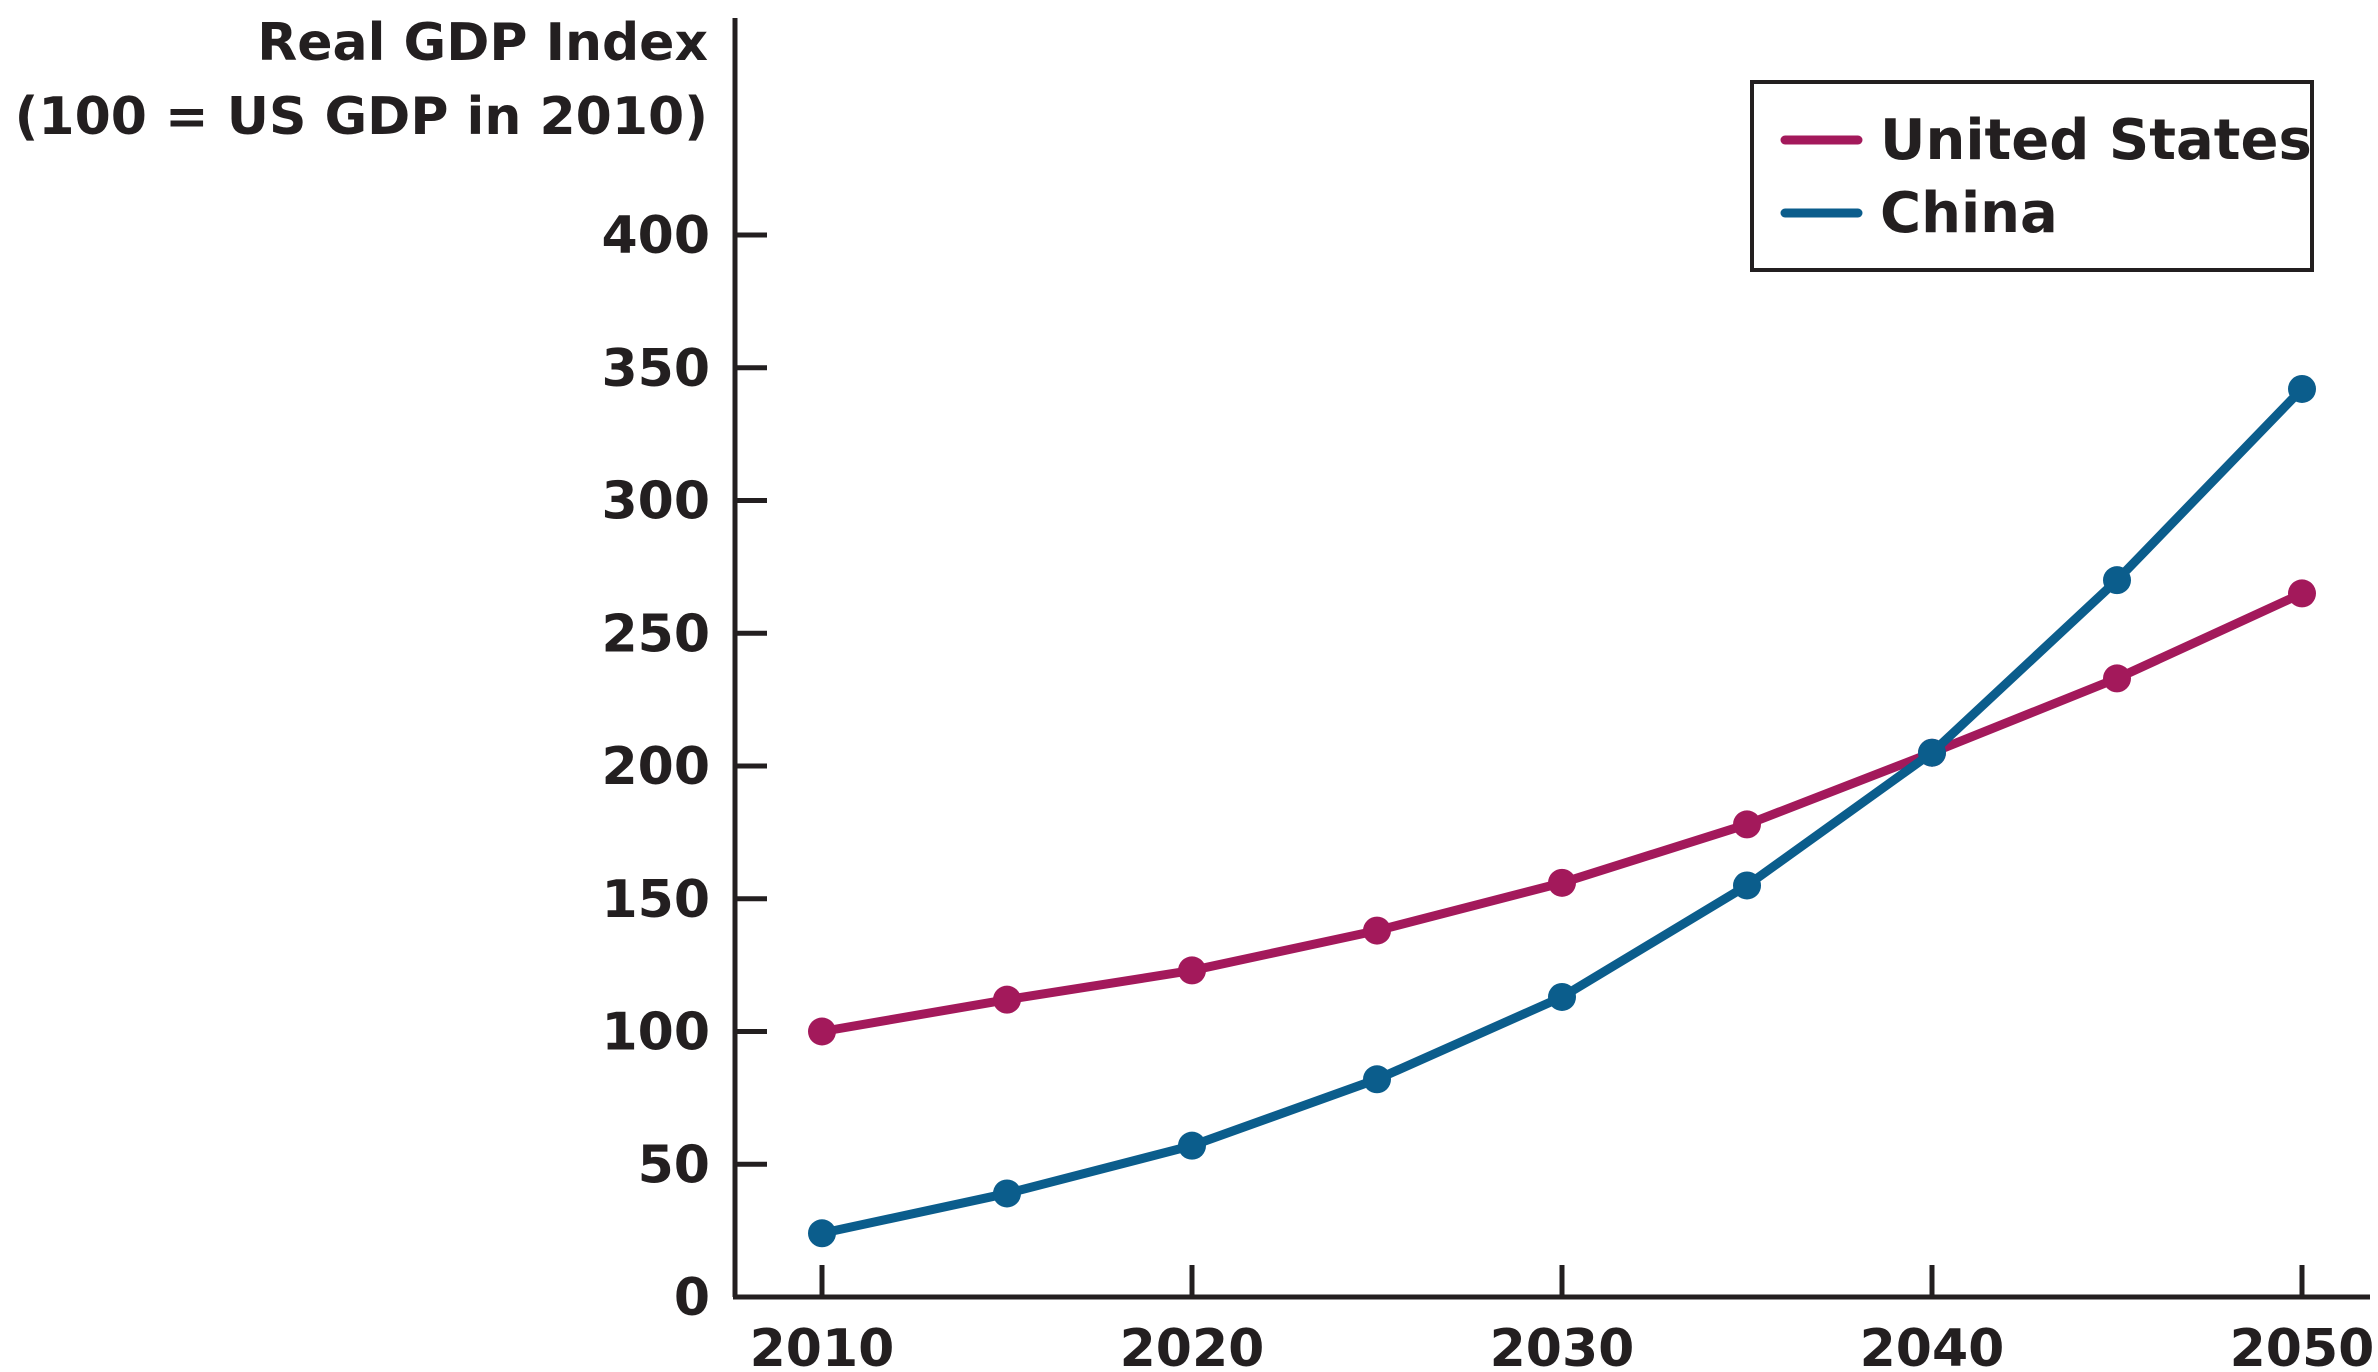 The width and height of the screenshot is (2378, 1372). I want to click on point-united-states-2020, so click(1192, 970).